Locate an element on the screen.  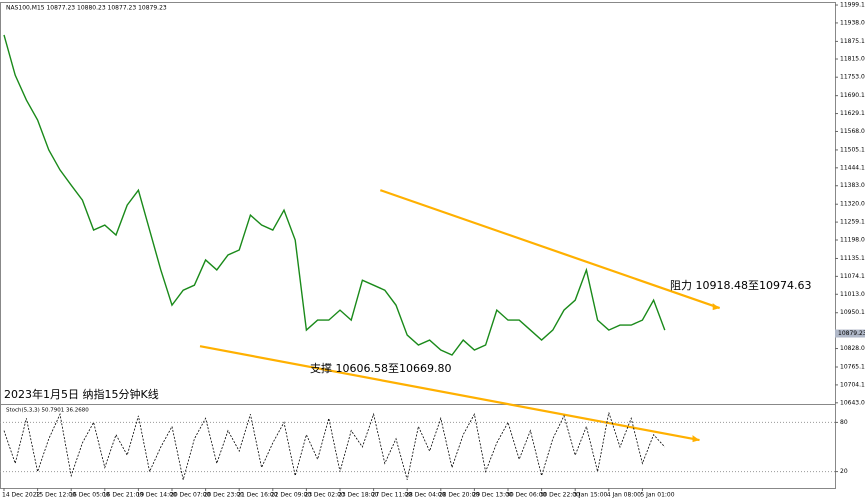
x-tick-label: 5 Jan 01:00 is located at coordinates (657, 495).